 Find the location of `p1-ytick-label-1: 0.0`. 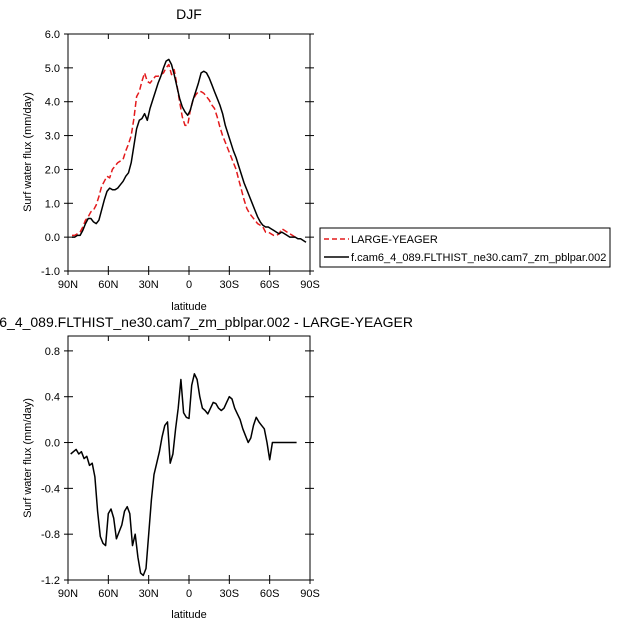

p1-ytick-label-1: 0.0 is located at coordinates (52, 238).